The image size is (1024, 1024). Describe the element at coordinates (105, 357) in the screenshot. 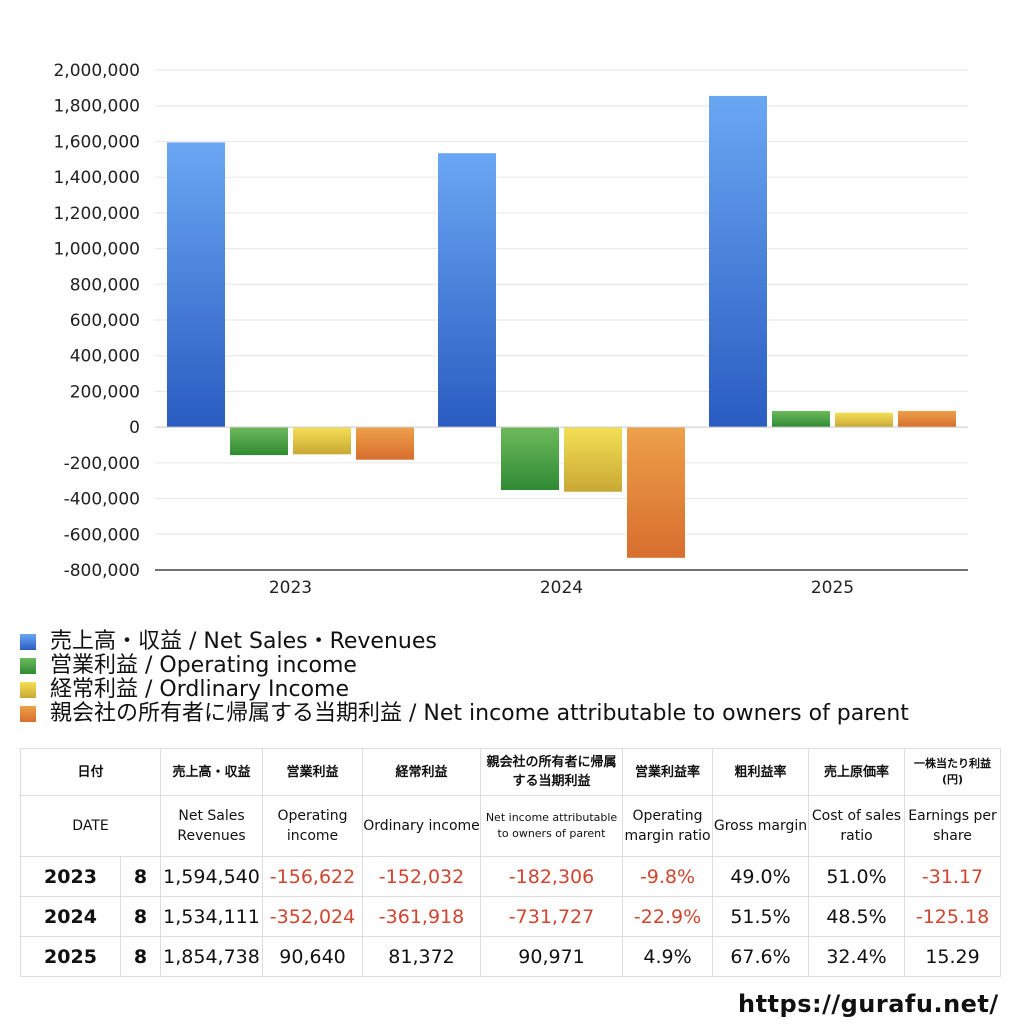

I see `y-tick-label: 400,000` at that location.